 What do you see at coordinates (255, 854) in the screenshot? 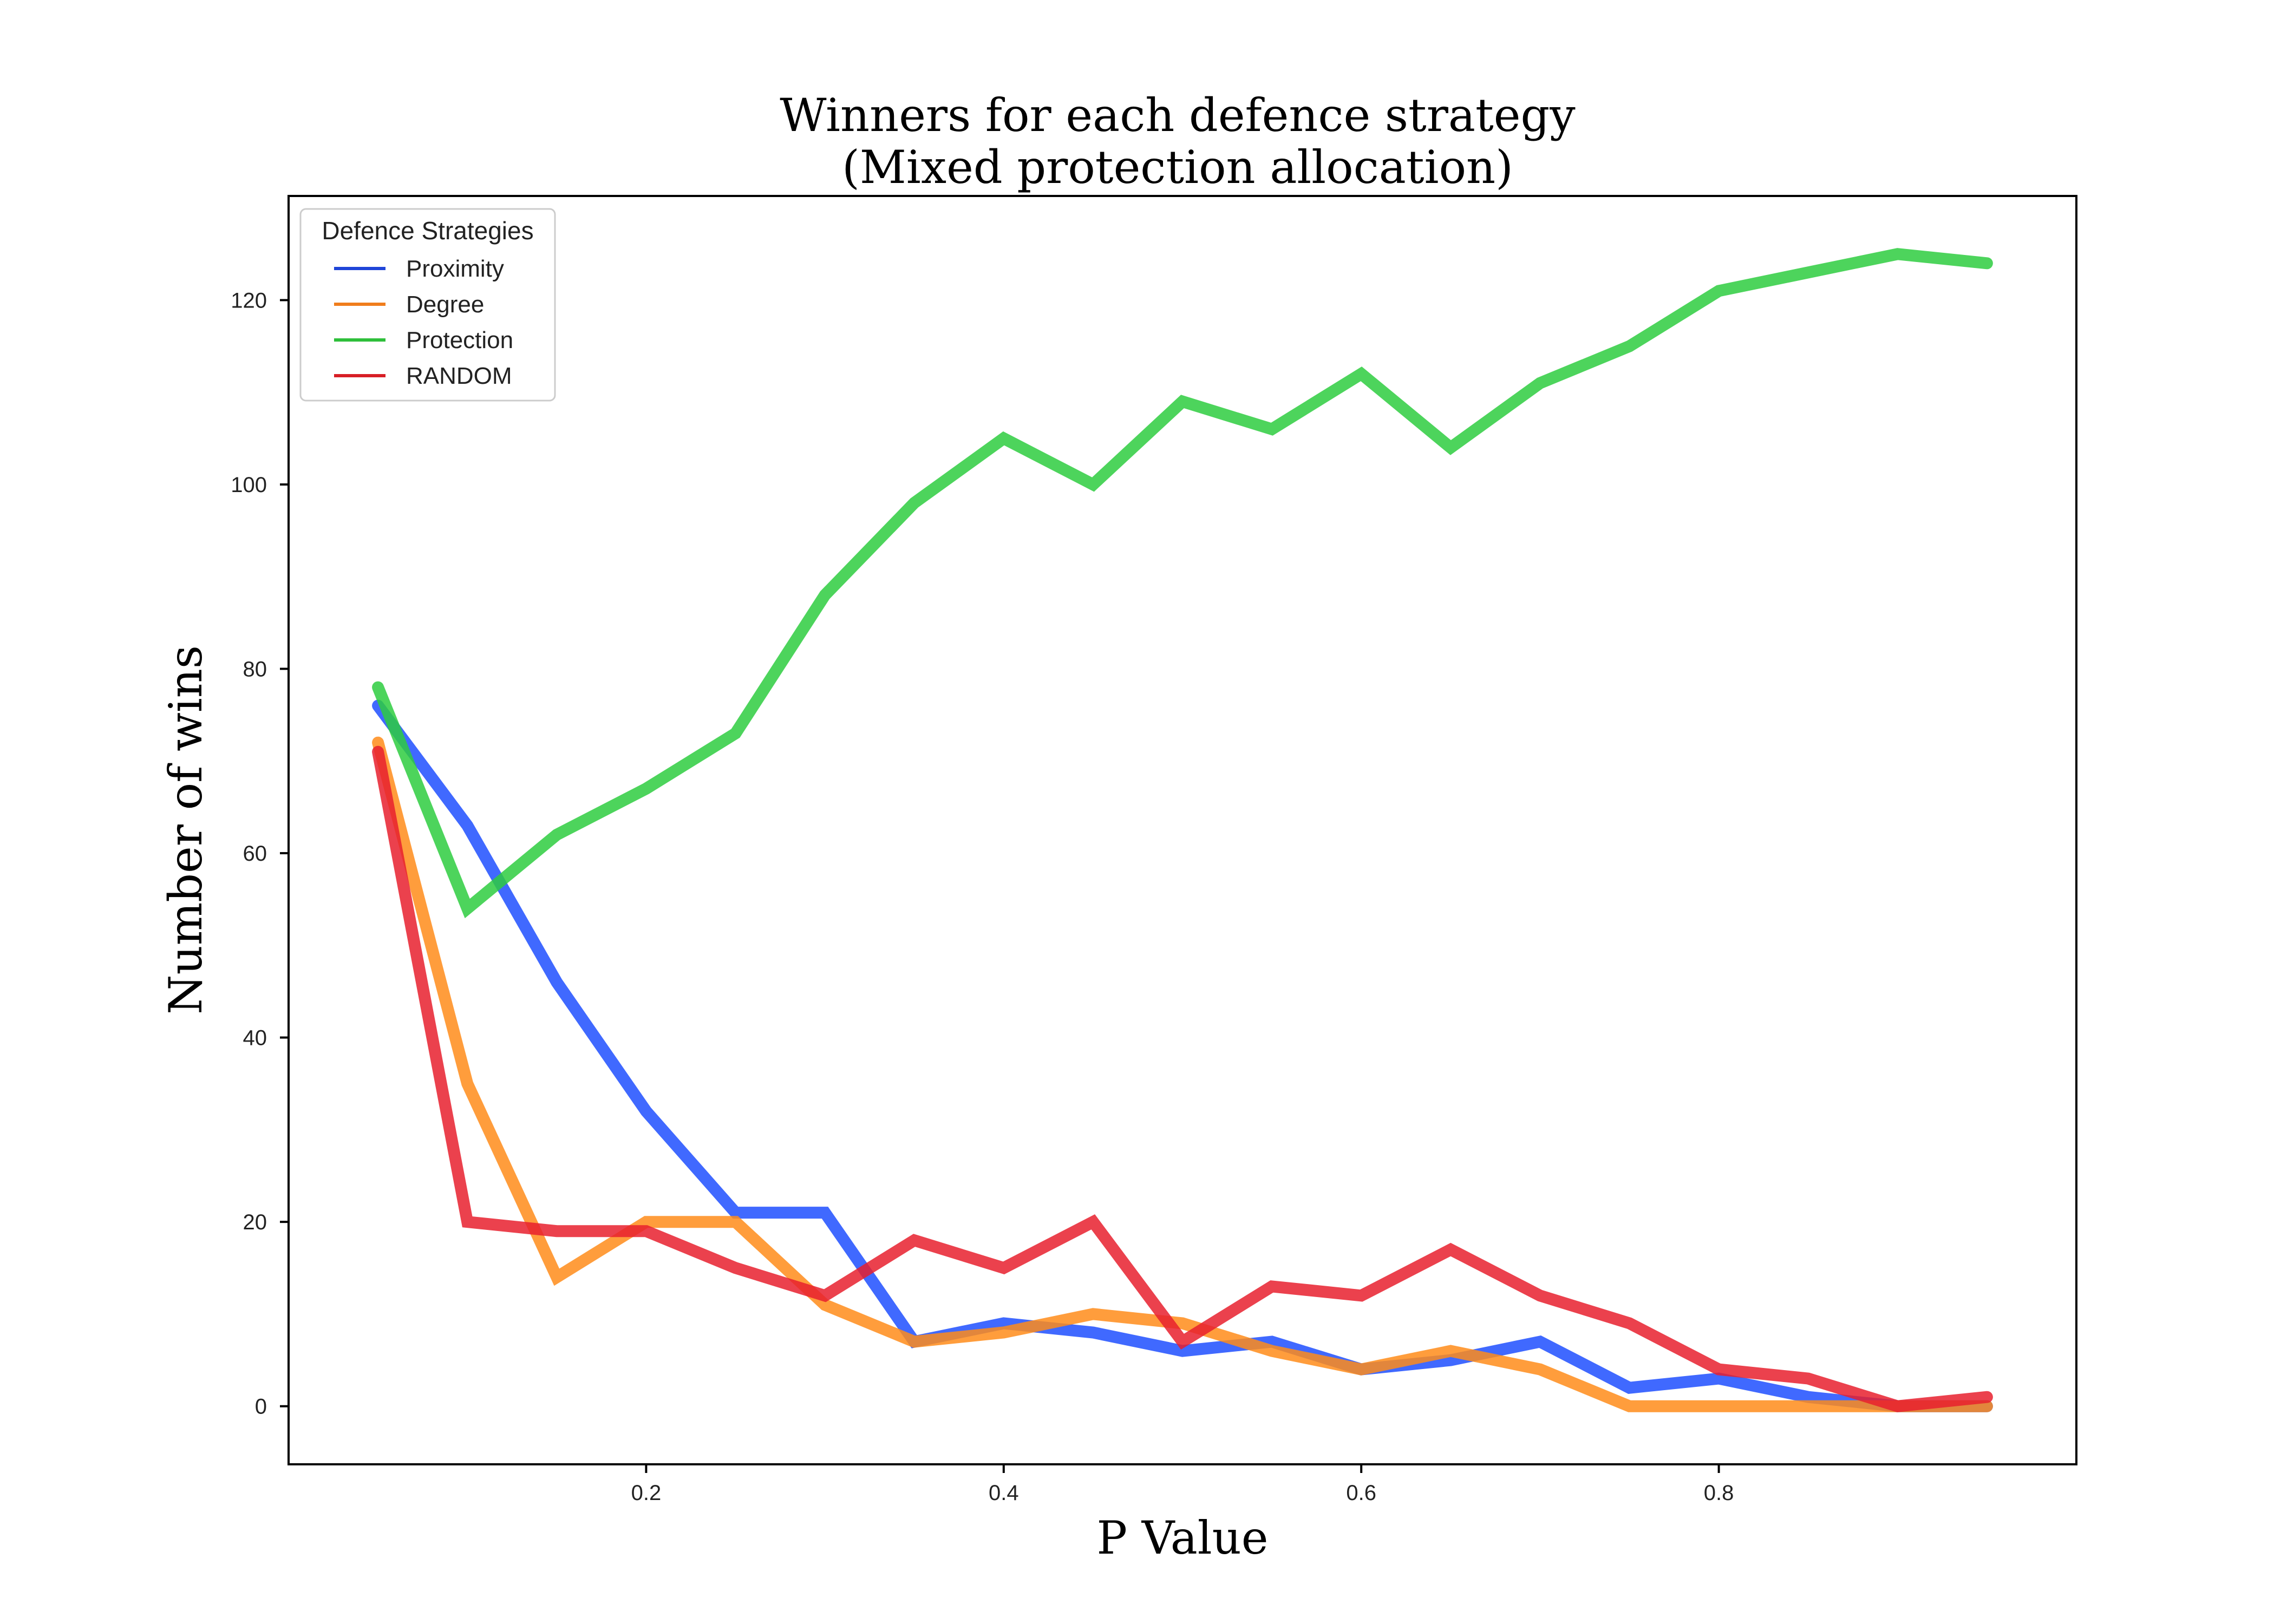
I see `y-tick-label: 60` at bounding box center [255, 854].